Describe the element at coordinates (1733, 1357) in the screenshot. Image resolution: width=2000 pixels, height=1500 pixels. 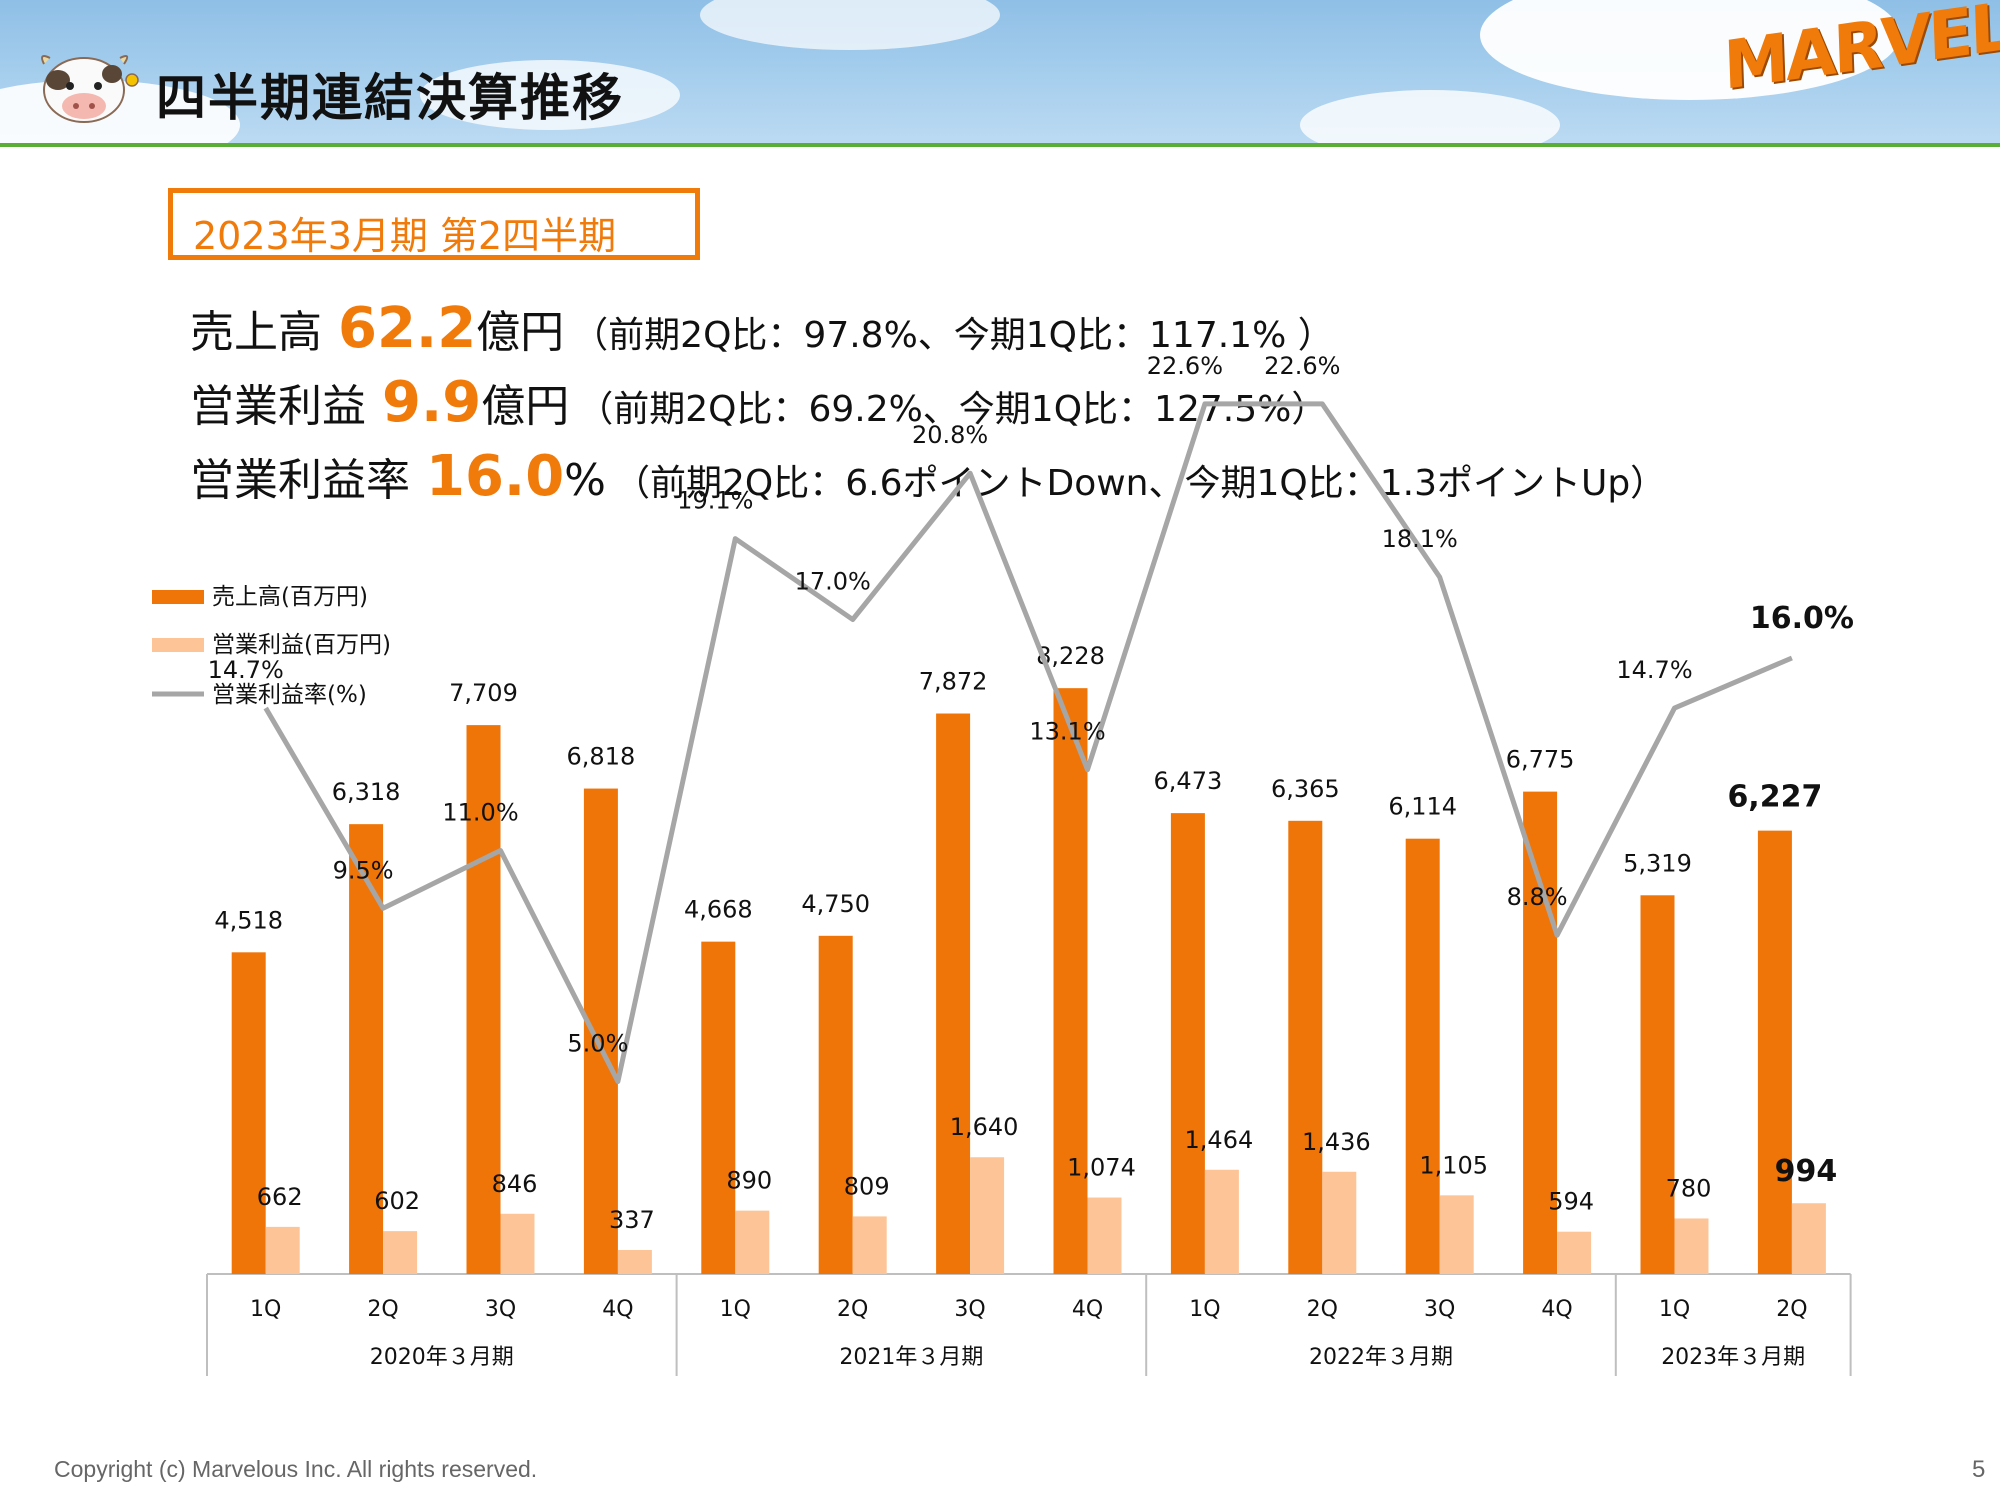
I see `x-group-label: 2023年３月期` at that location.